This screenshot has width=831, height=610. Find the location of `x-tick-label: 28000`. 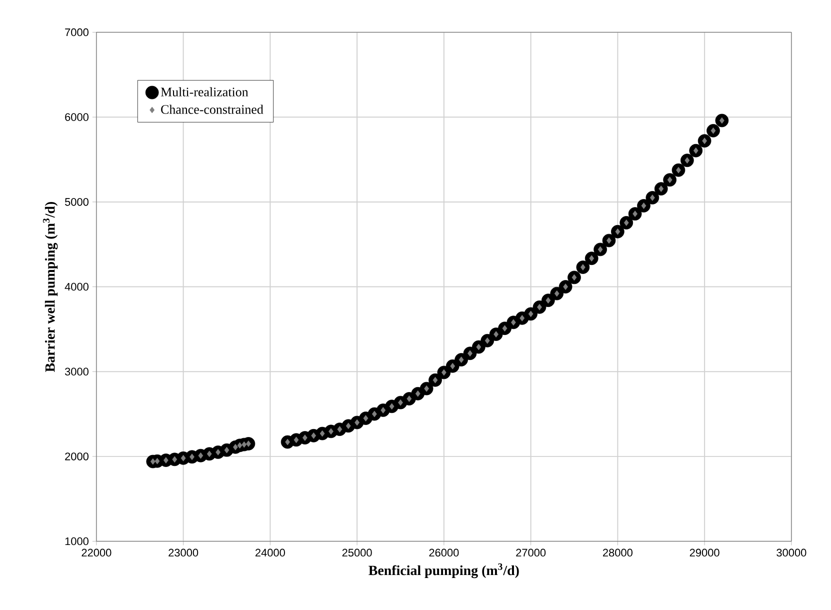

x-tick-label: 28000 is located at coordinates (617, 552).